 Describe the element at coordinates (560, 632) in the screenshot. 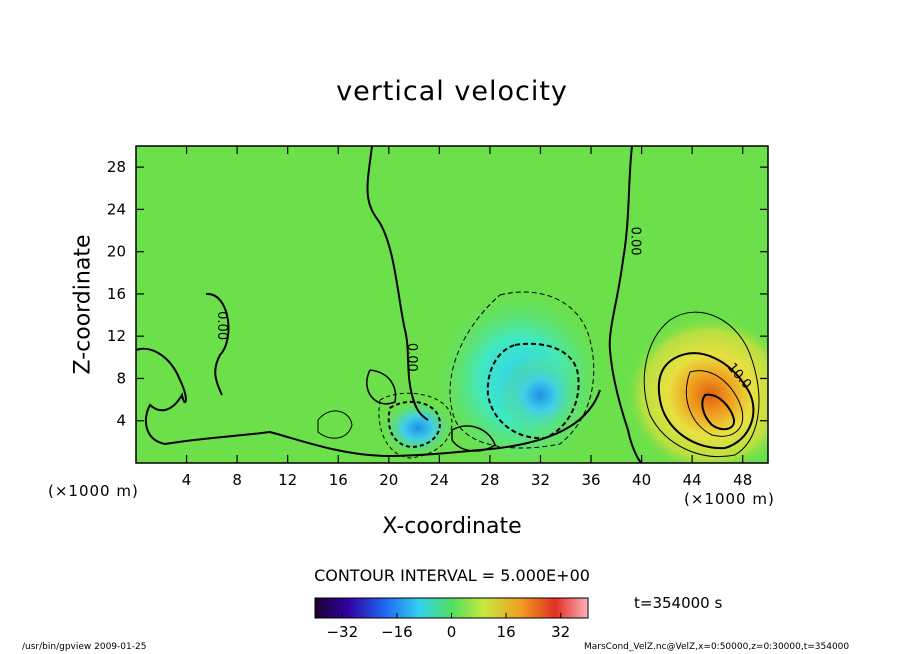

I see `colorbar-tick-label: 32` at that location.